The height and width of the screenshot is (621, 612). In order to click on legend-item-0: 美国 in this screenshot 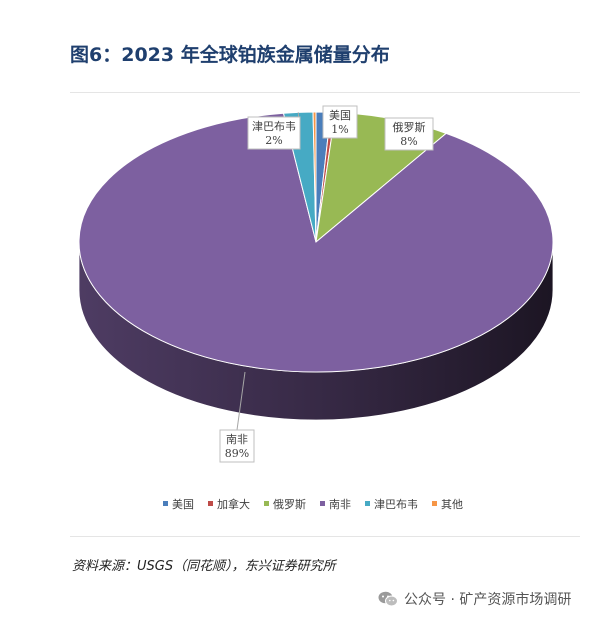, I will do `click(178, 504)`.